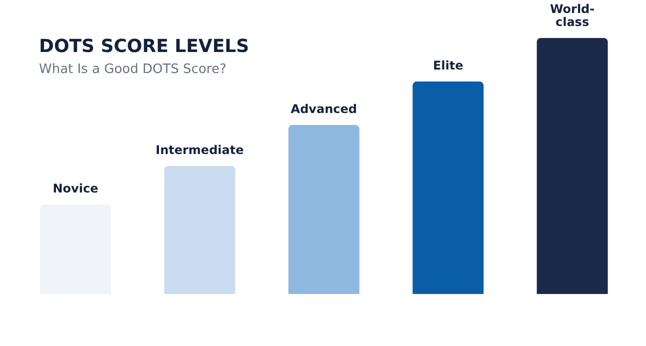  I want to click on x-tick-label: Elite, so click(448, 65).